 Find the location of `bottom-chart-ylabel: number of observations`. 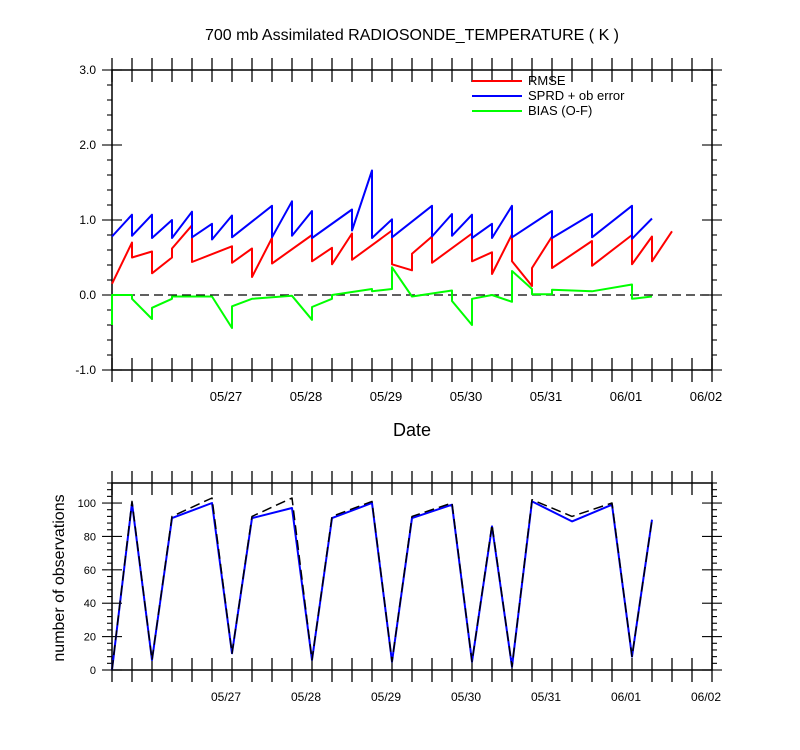

bottom-chart-ylabel: number of observations is located at coordinates (59, 577).